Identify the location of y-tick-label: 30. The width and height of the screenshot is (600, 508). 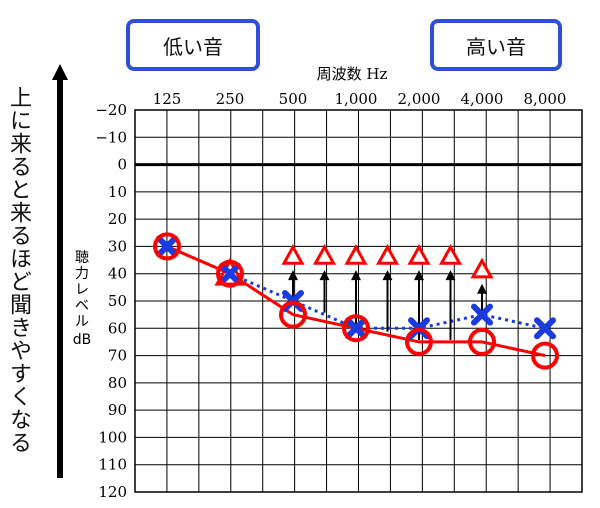
(117, 246).